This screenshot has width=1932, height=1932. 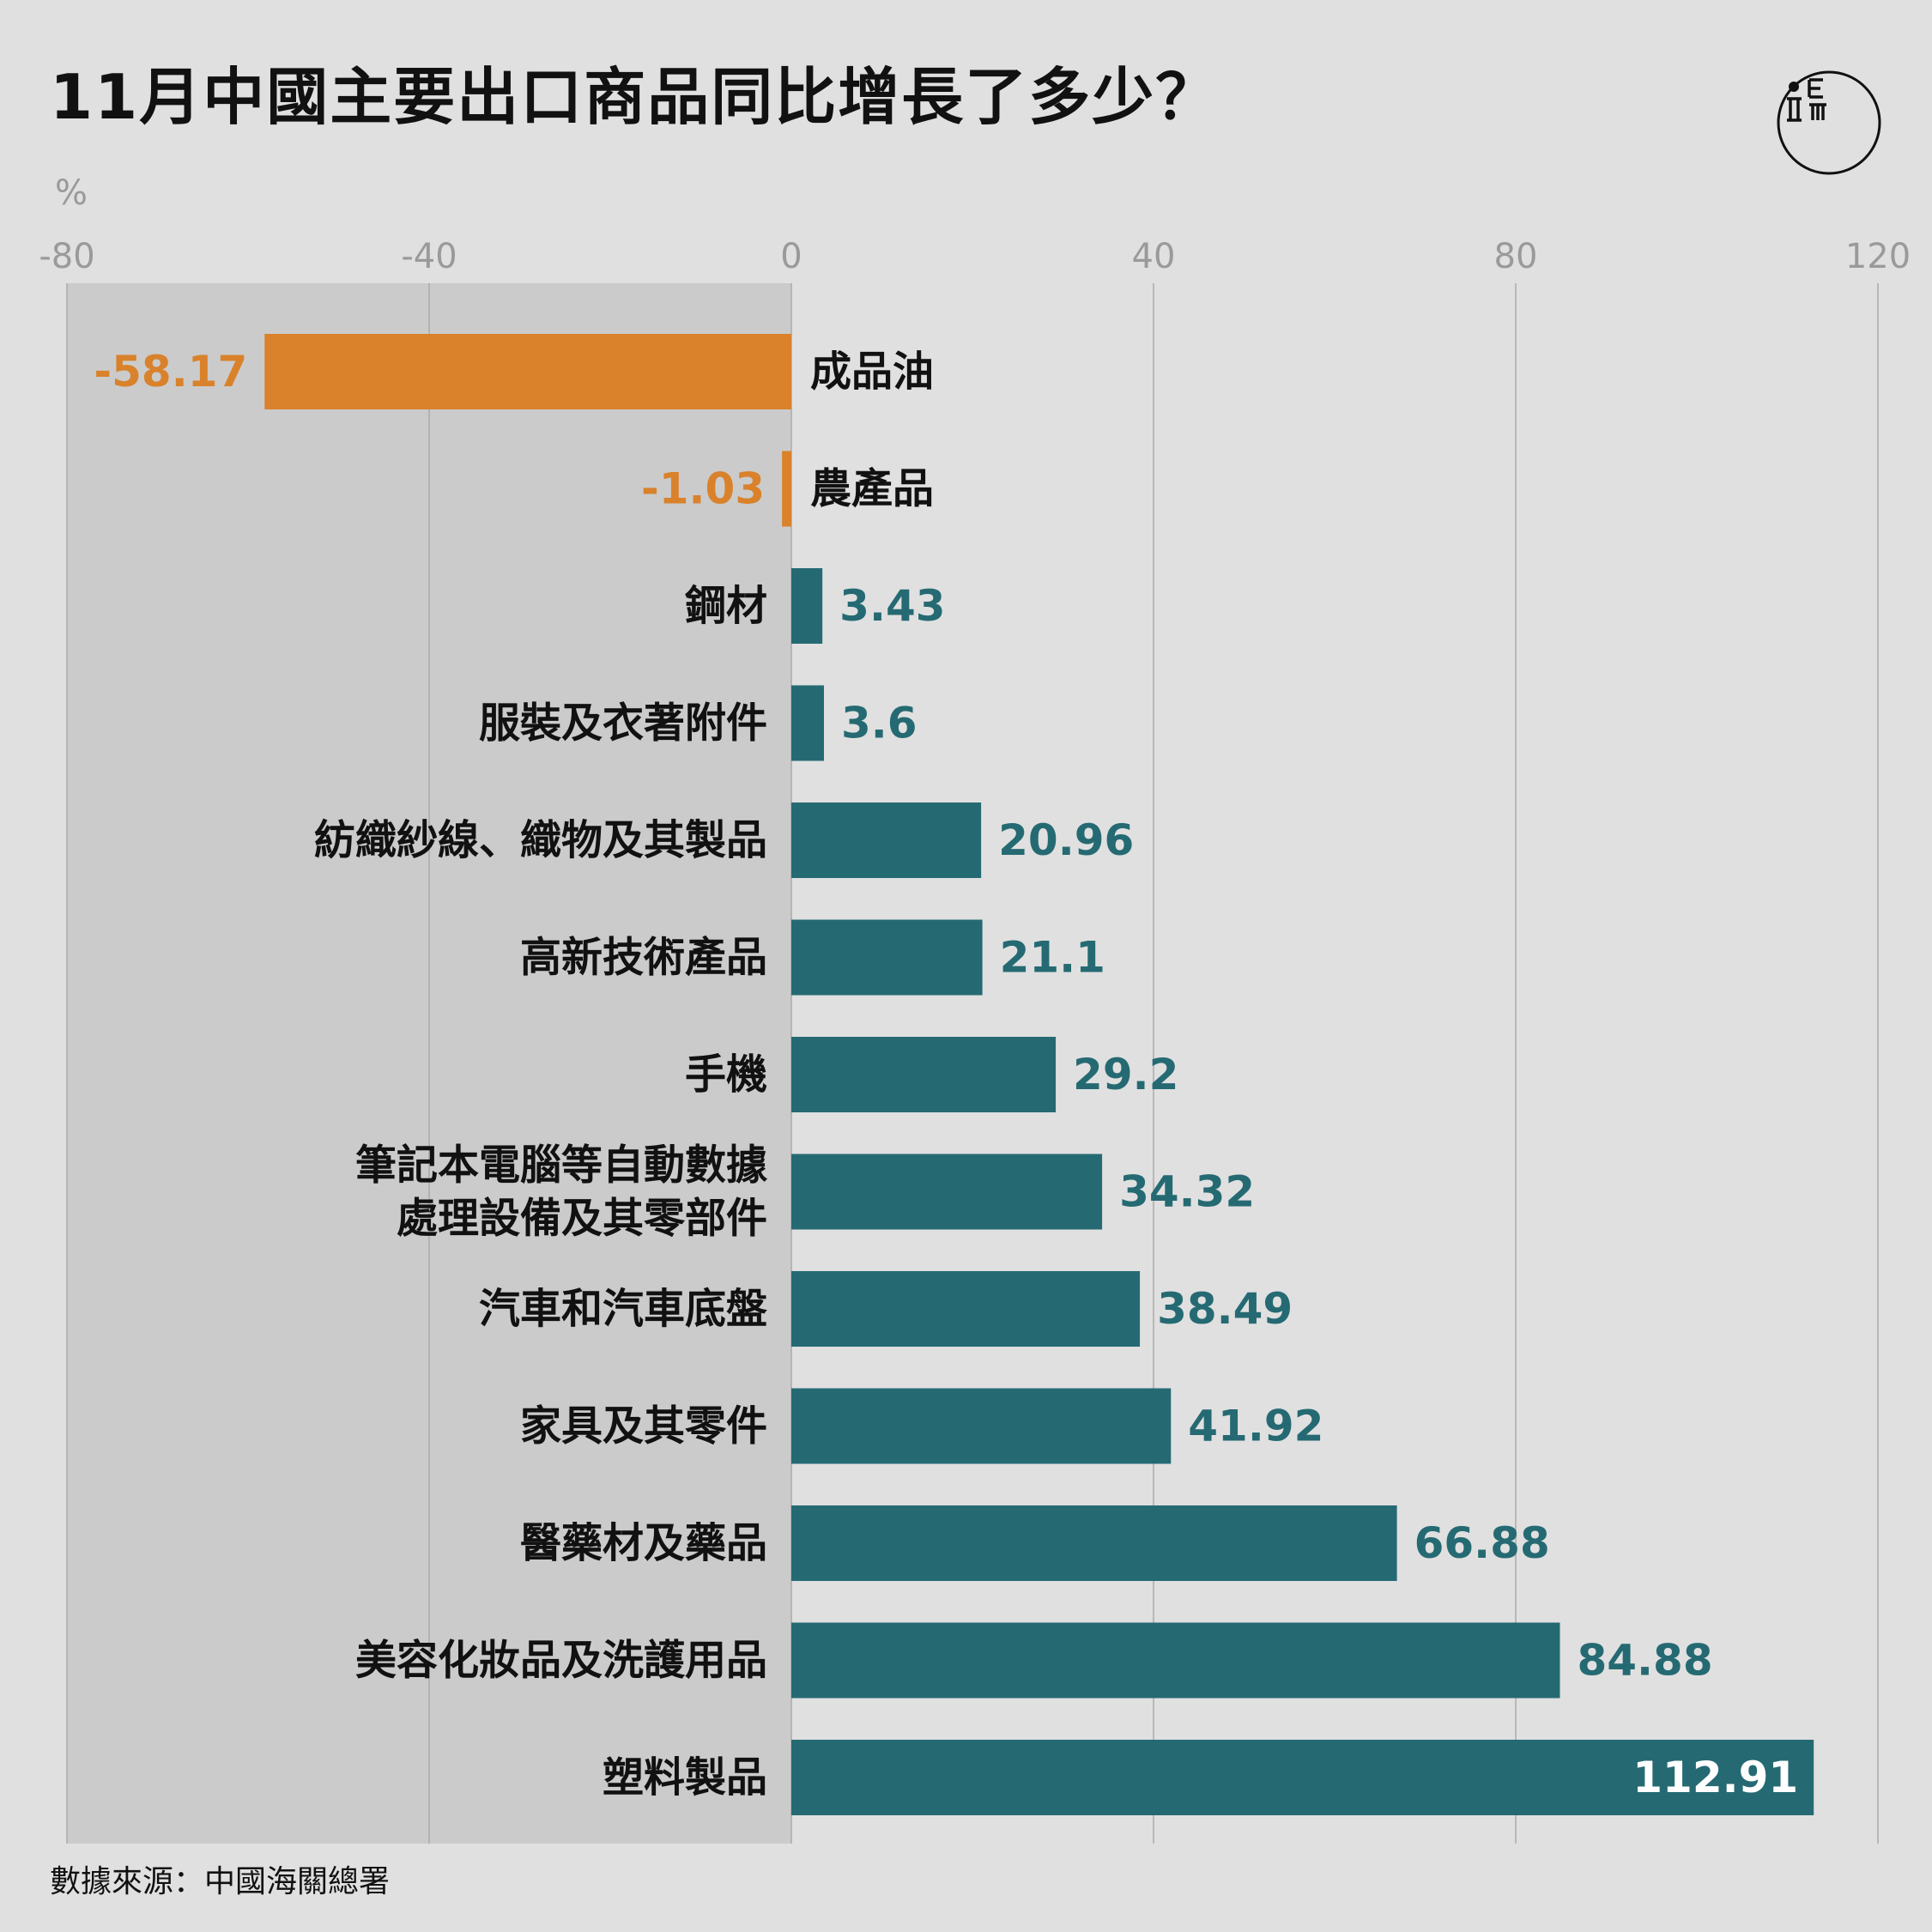 What do you see at coordinates (1187, 1192) in the screenshot?
I see `value-label: 34.32` at bounding box center [1187, 1192].